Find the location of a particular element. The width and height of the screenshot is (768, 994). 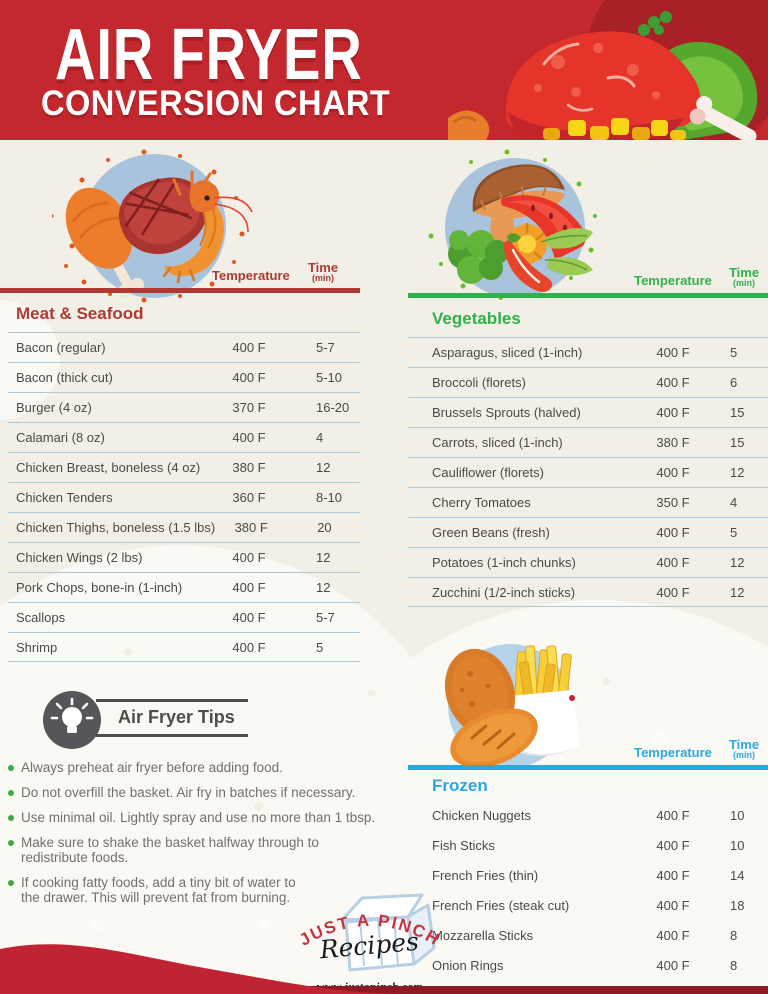

table-column-headers: Temperature Time (min) is located at coordinates (588, 275).